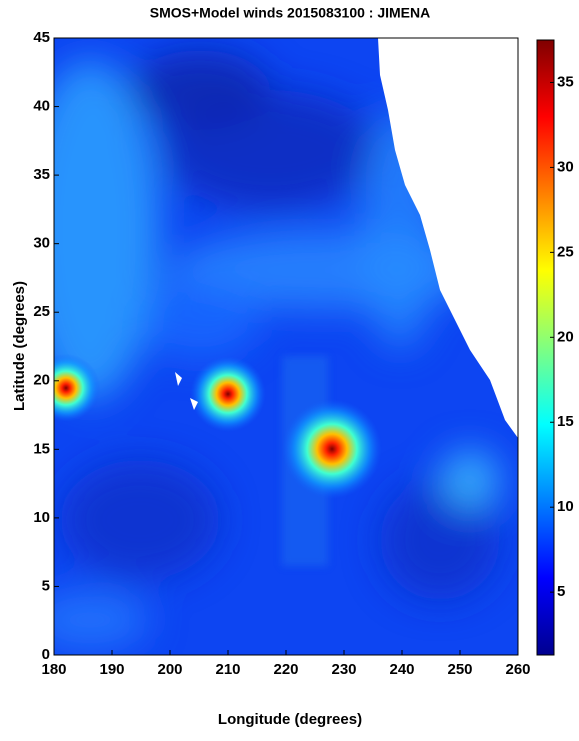 This screenshot has height=741, width=579. Describe the element at coordinates (46, 585) in the screenshot. I see `y-tick-label: 5` at that location.